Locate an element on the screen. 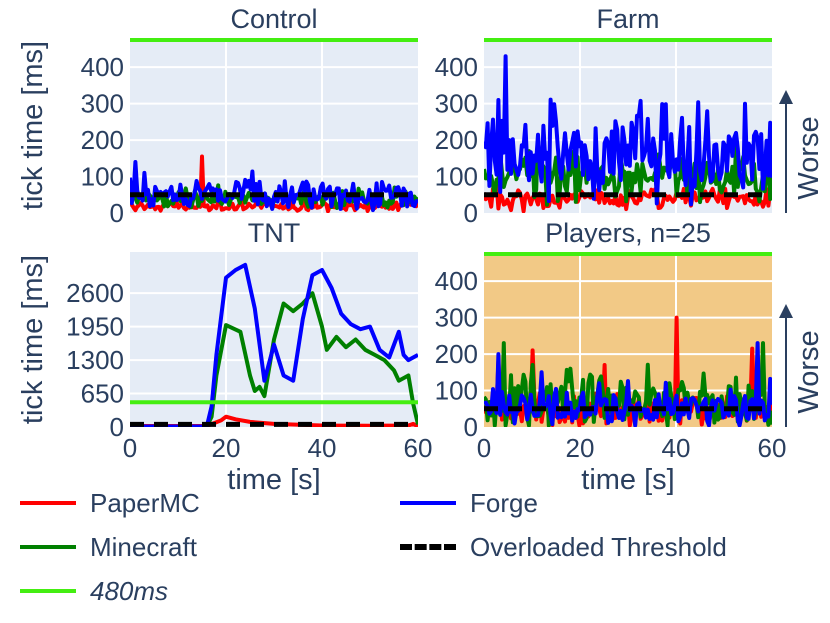 The image size is (830, 623). legend-item-480ms: 480ms is located at coordinates (94, 591).